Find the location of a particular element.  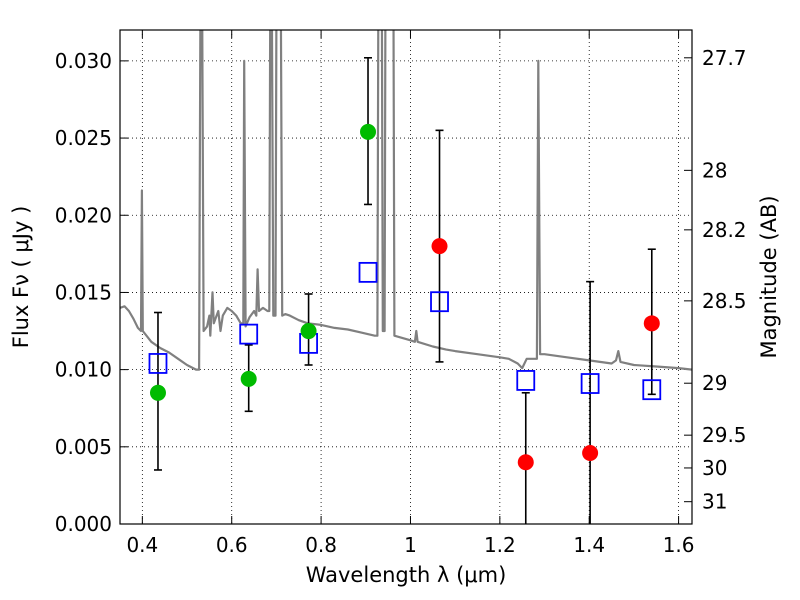

x-tick-label: 1.2 is located at coordinates (500, 545).